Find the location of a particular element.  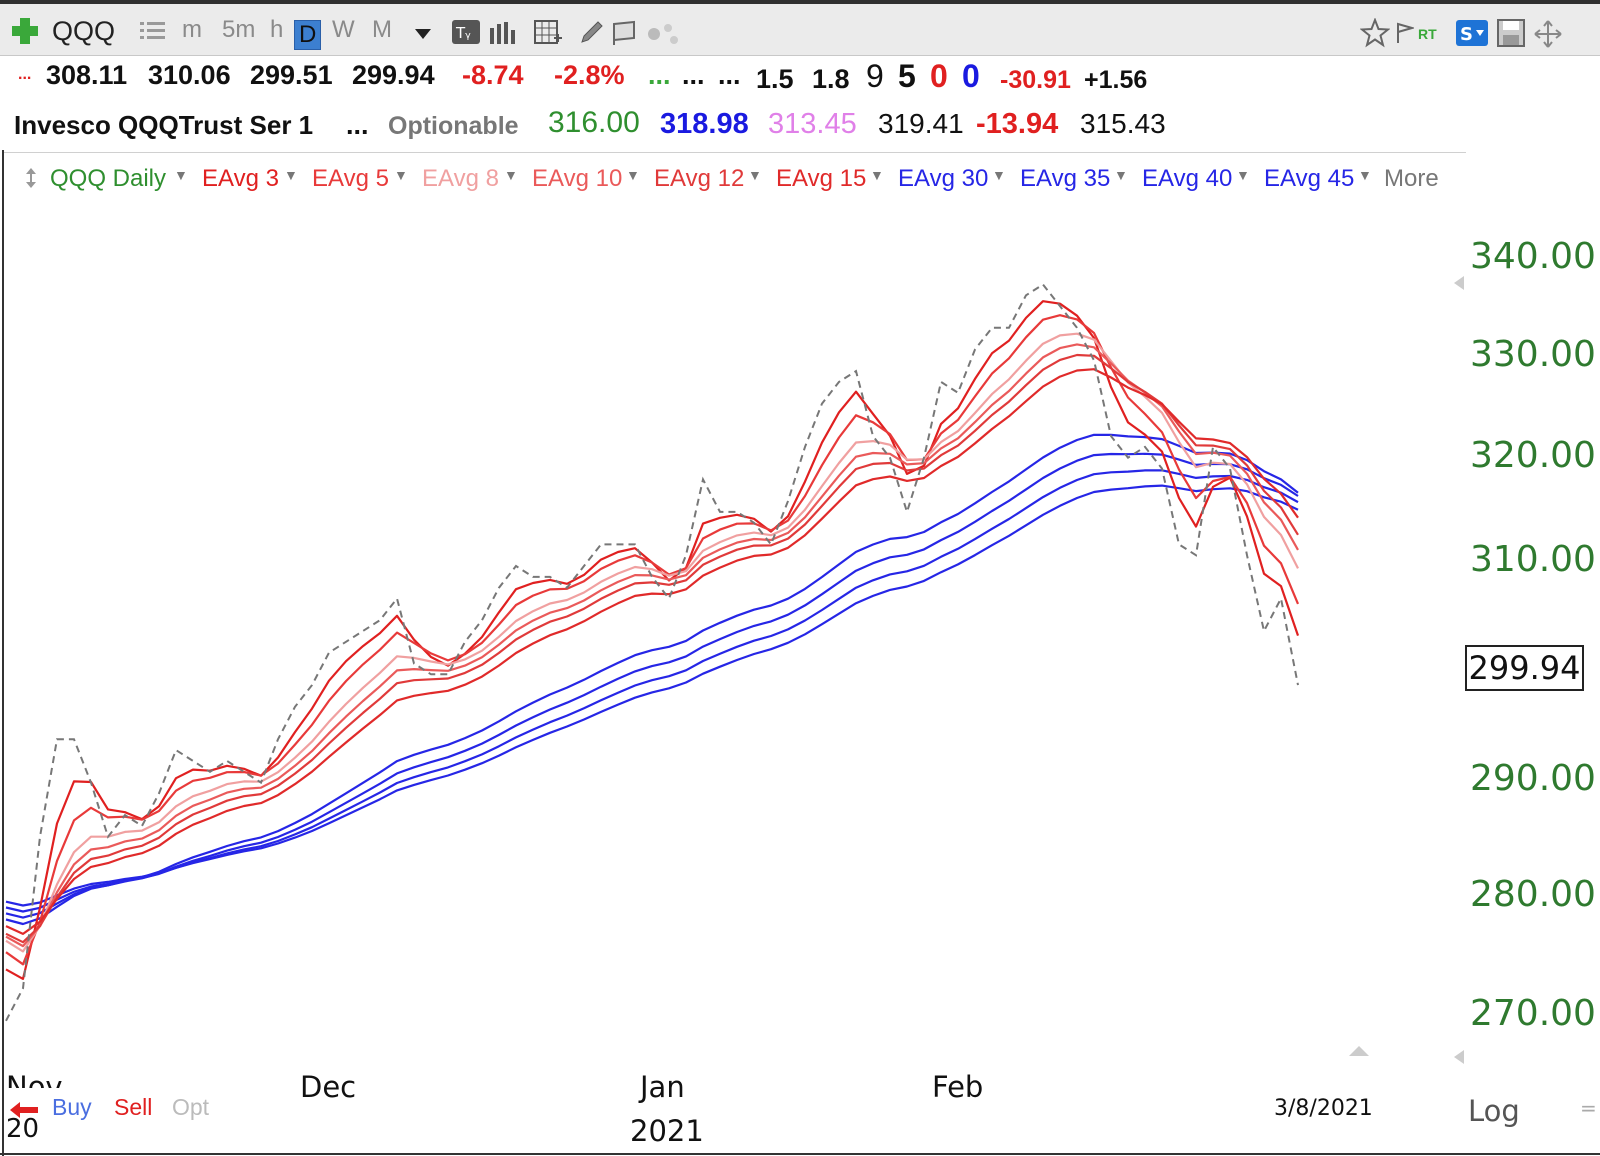

timeframe-h: h is located at coordinates (277, 29).